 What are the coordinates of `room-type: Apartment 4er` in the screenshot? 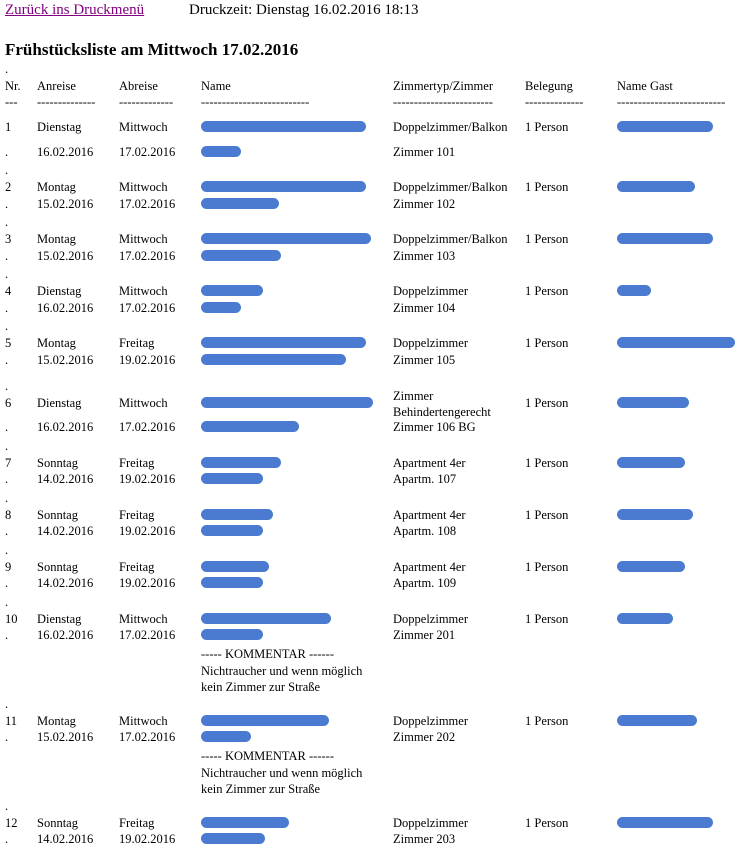 It's located at (429, 515).